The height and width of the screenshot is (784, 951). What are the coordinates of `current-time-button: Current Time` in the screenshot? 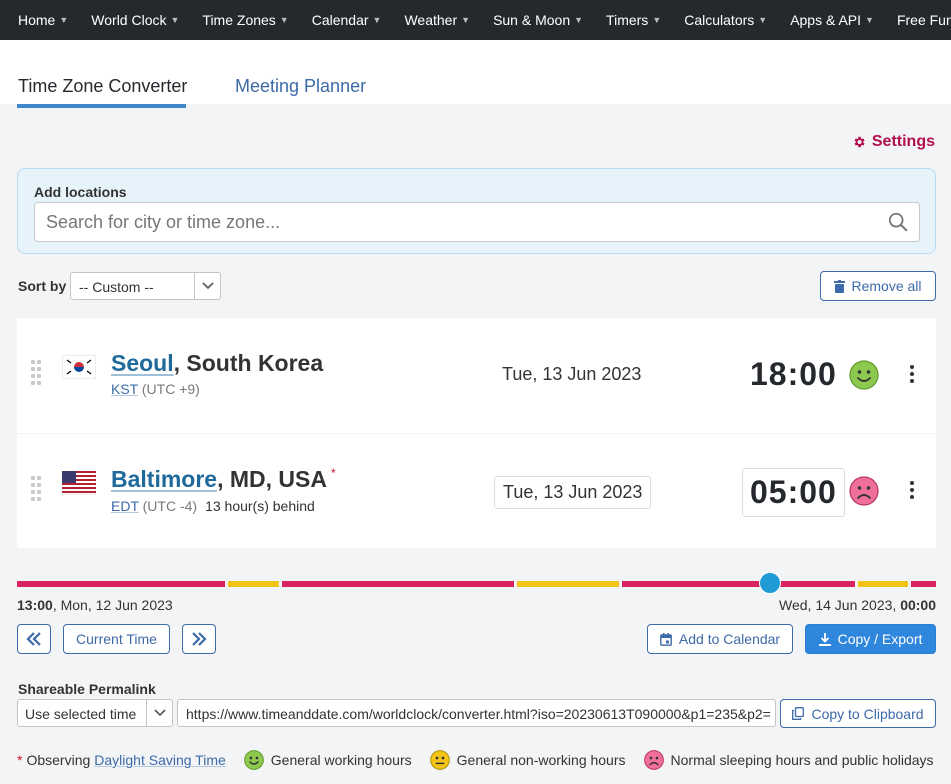 It's located at (116, 639).